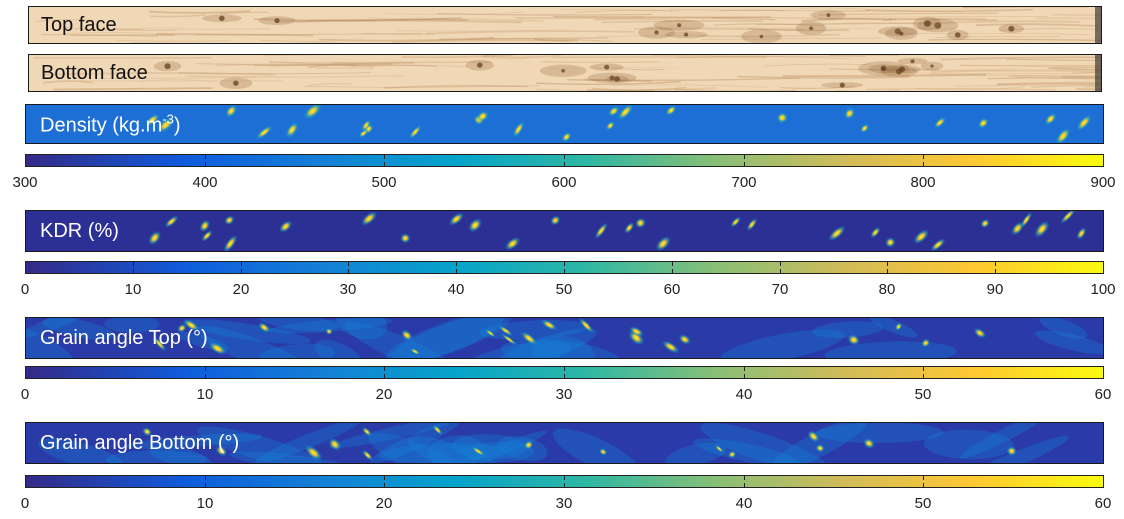 The height and width of the screenshot is (519, 1124). I want to click on bottom-face-texture, so click(565, 73).